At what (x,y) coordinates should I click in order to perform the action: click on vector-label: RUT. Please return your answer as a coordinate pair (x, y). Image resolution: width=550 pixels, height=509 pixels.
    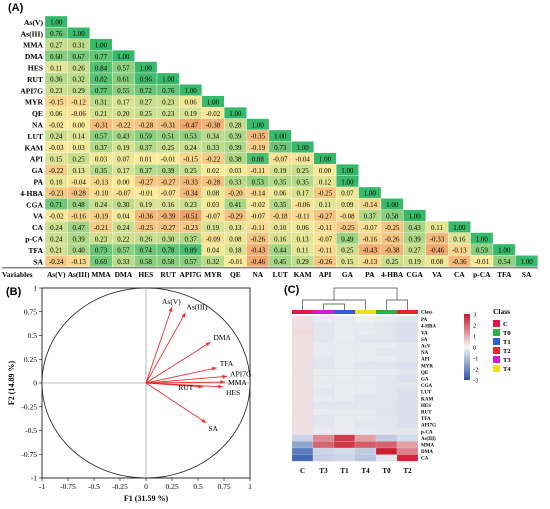
    Looking at the image, I should click on (185, 387).